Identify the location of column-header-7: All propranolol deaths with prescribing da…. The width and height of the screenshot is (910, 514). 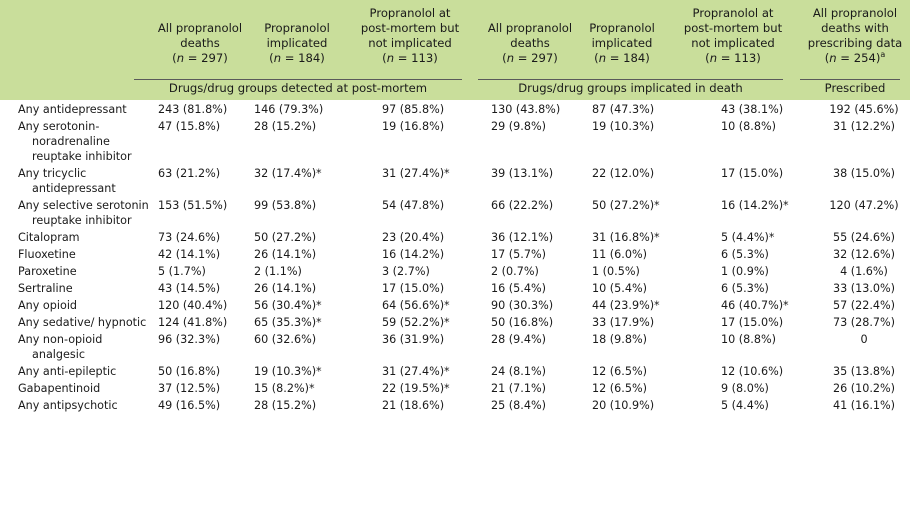
(855, 35).